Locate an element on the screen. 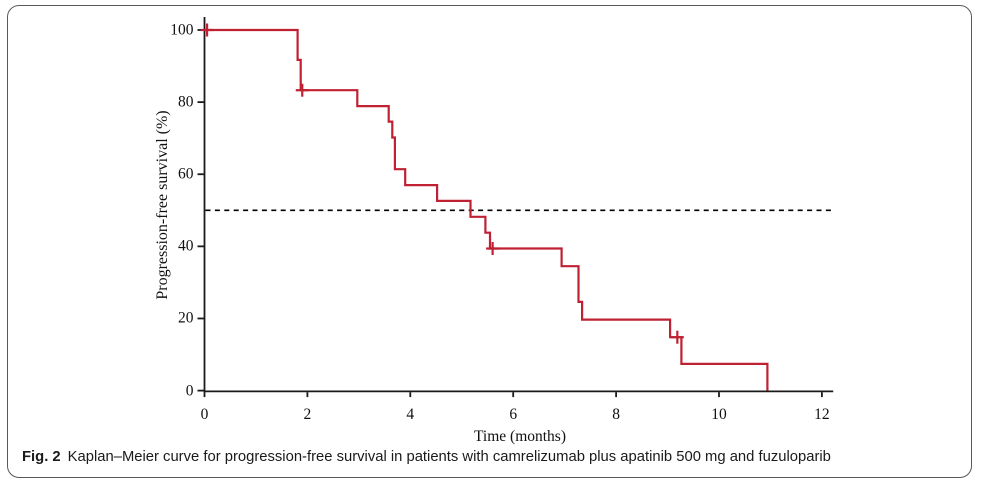  y-tick-label-0: 0 is located at coordinates (189, 390).